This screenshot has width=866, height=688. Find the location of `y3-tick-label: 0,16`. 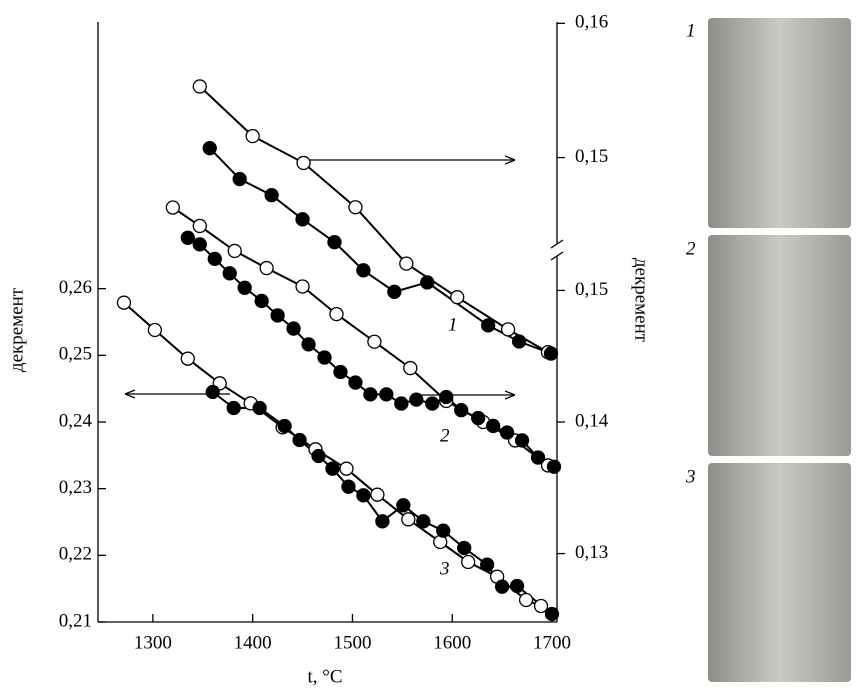

y3-tick-label: 0,16 is located at coordinates (591, 22).